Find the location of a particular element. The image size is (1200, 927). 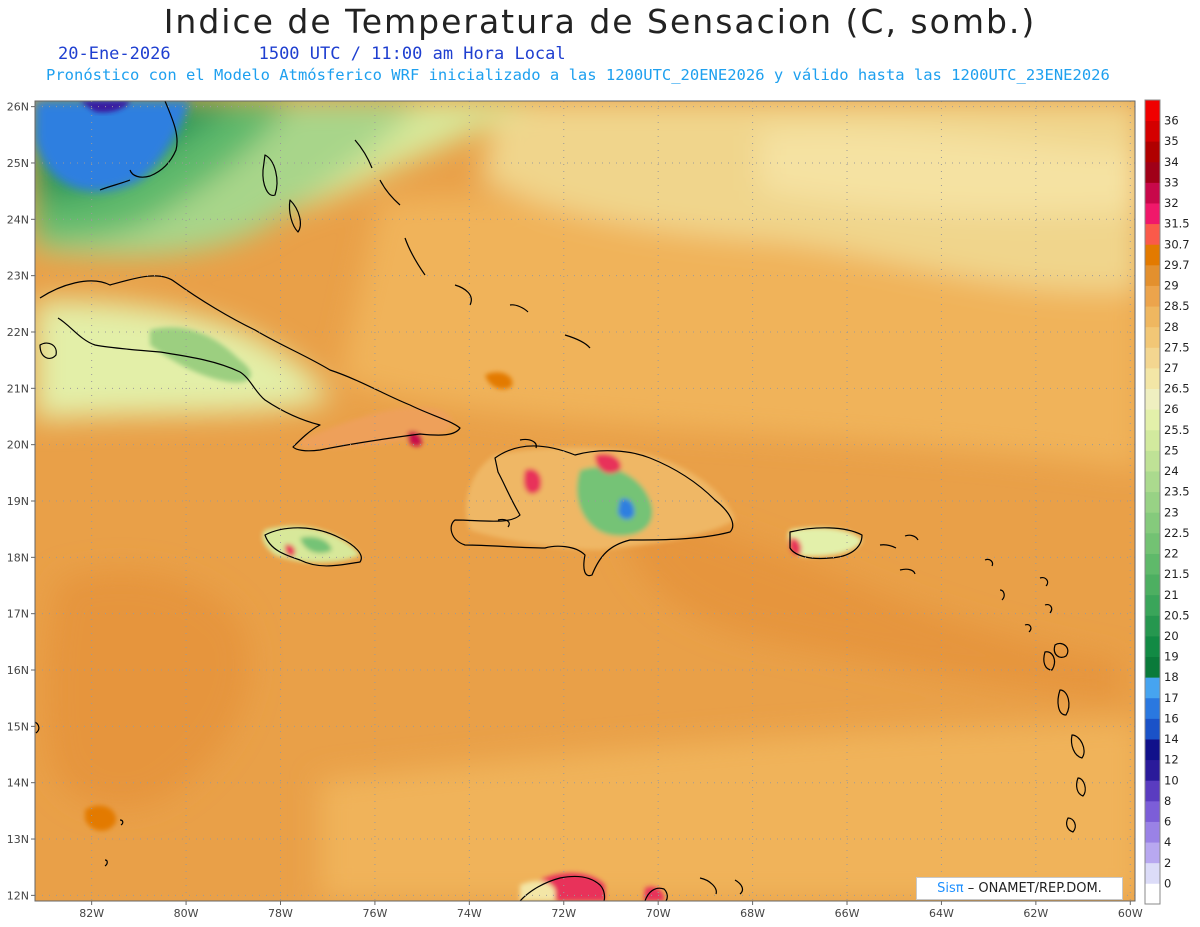

lat-tick-label: 13N is located at coordinates (18, 839).